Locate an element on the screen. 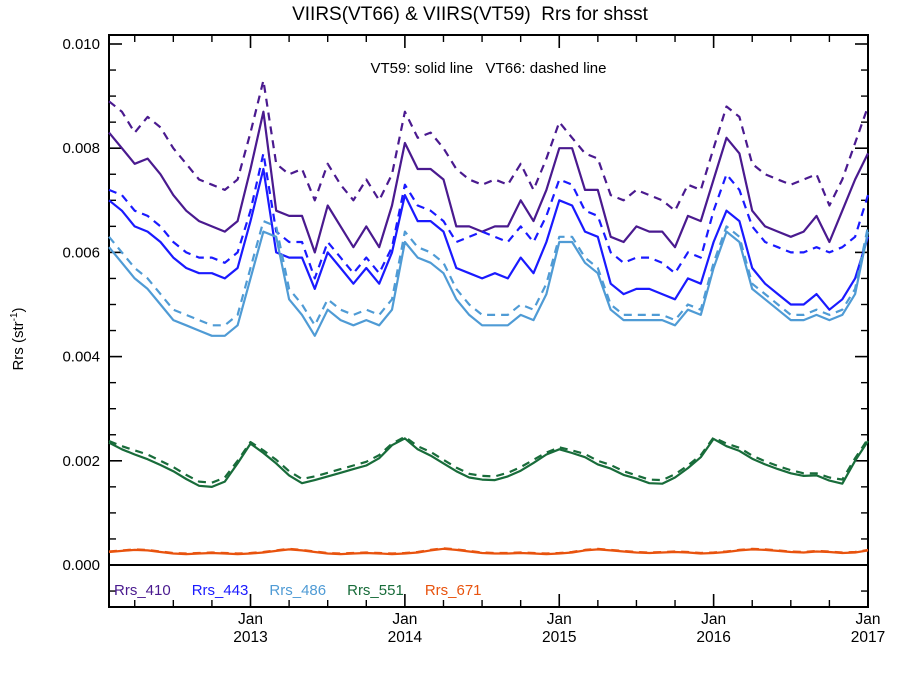 Image resolution: width=900 pixels, height=675 pixels. series-rrs-551-vt66 is located at coordinates (488, 459).